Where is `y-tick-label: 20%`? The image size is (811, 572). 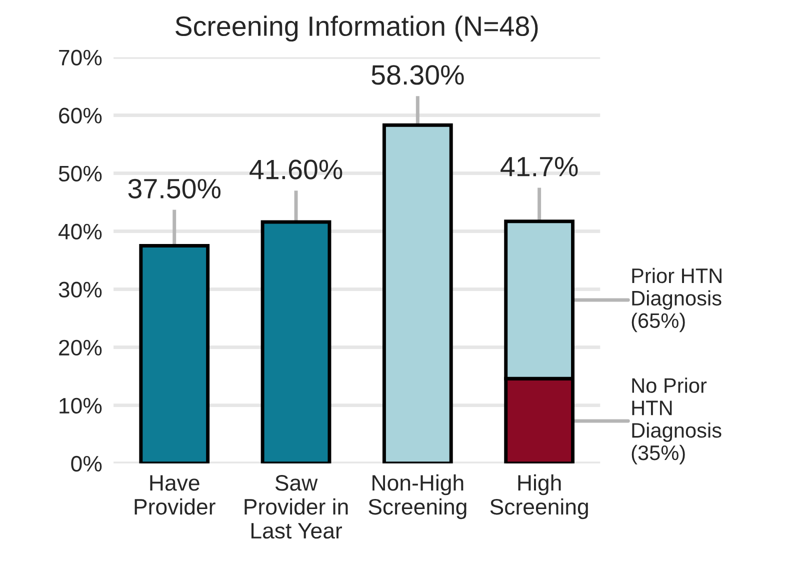 y-tick-label: 20% is located at coordinates (80, 348).